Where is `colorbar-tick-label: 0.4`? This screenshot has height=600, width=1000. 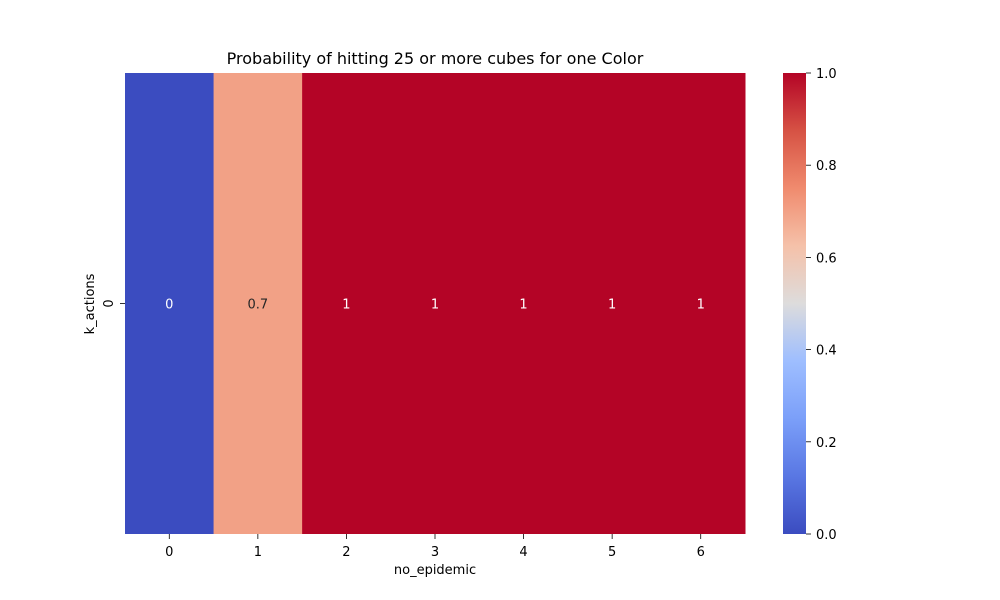 colorbar-tick-label: 0.4 is located at coordinates (826, 351).